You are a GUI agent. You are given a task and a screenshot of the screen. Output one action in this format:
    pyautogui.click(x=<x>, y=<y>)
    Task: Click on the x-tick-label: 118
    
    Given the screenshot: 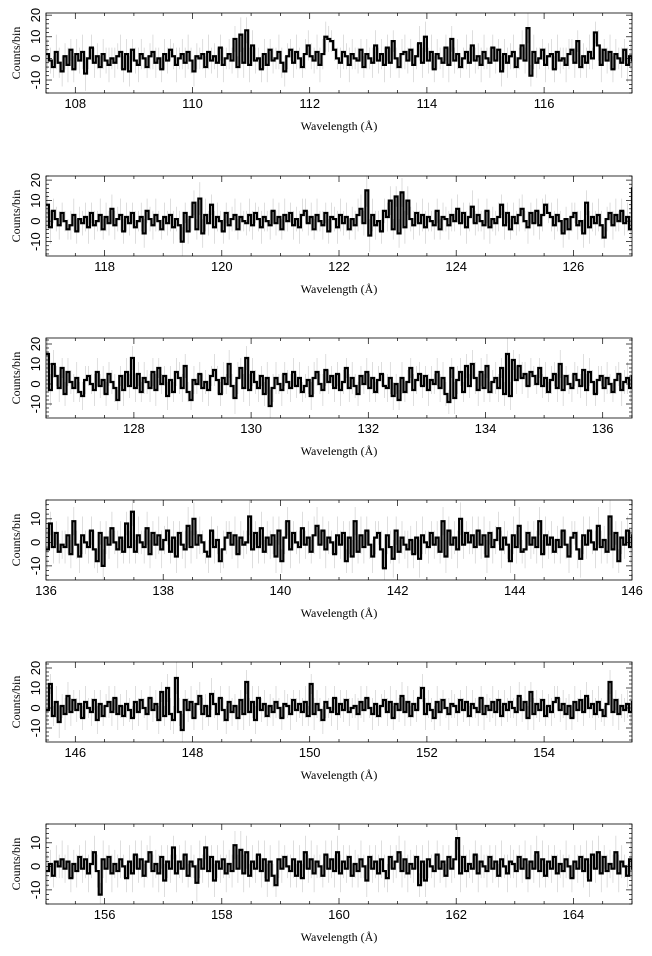 What is the action you would take?
    pyautogui.click(x=104, y=266)
    